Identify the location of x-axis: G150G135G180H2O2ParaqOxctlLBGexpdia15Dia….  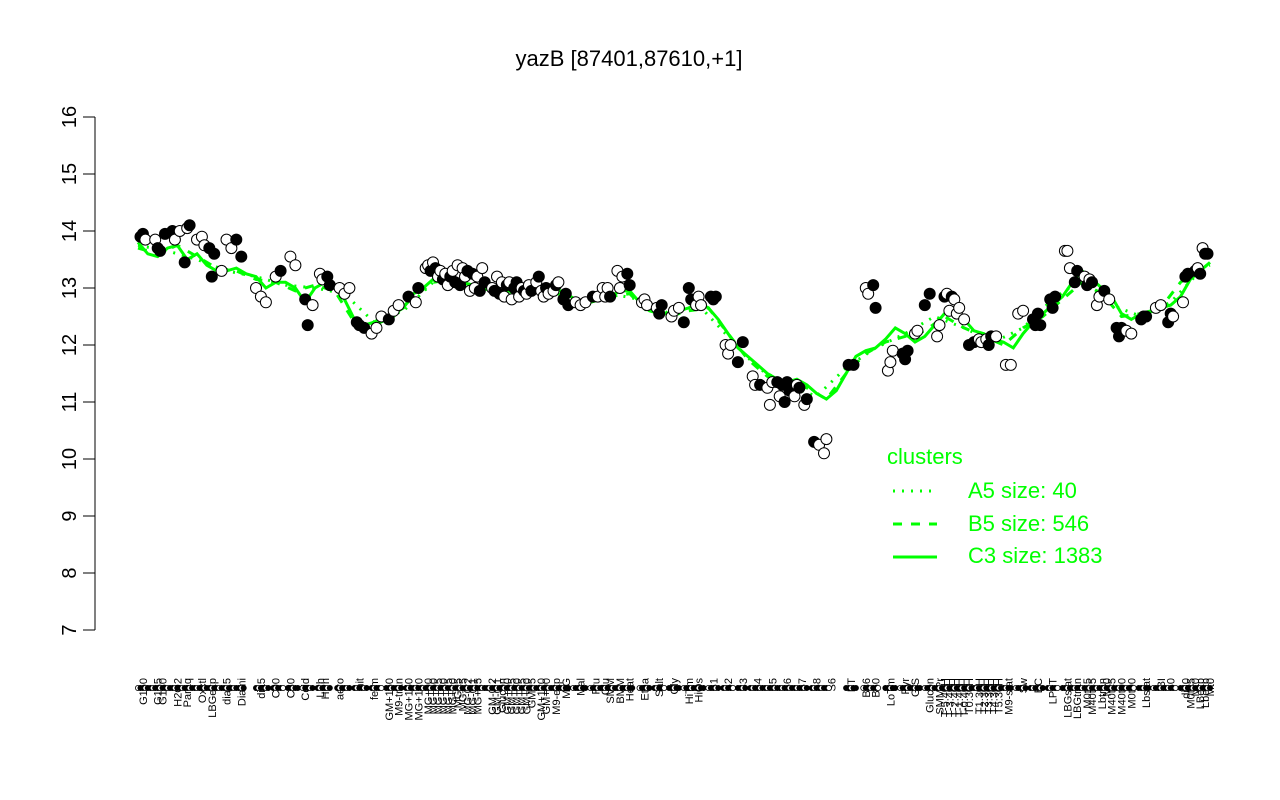
(677, 698).